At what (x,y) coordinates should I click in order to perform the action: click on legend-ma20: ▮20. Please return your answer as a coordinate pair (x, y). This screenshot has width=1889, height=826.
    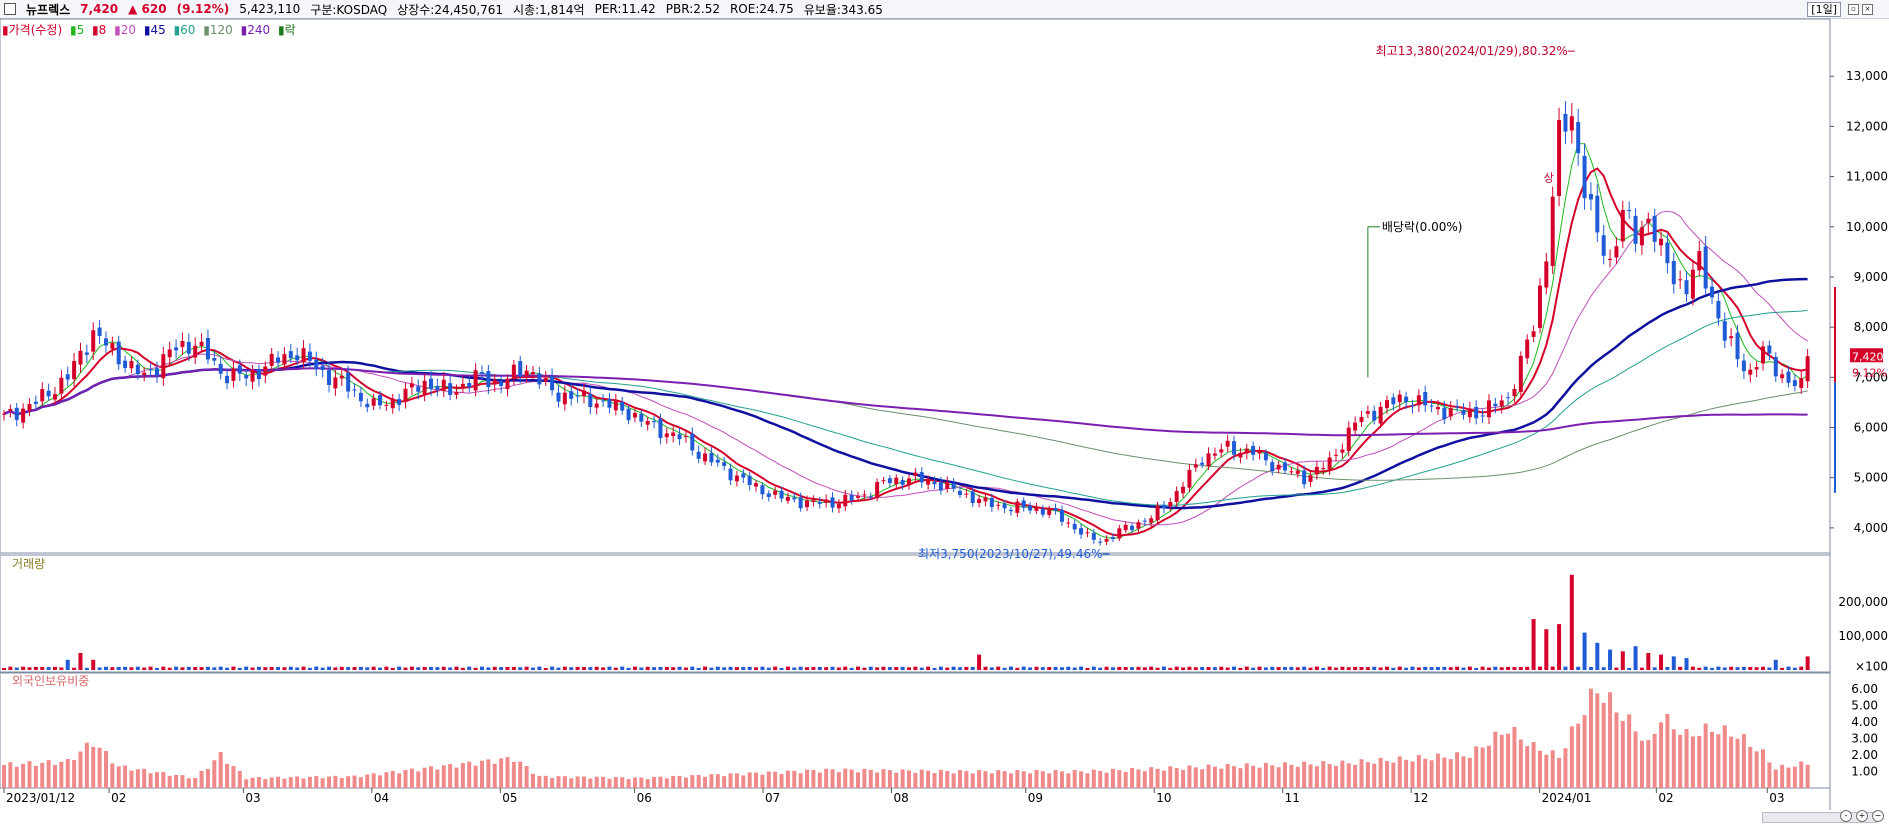
    Looking at the image, I should click on (125, 30).